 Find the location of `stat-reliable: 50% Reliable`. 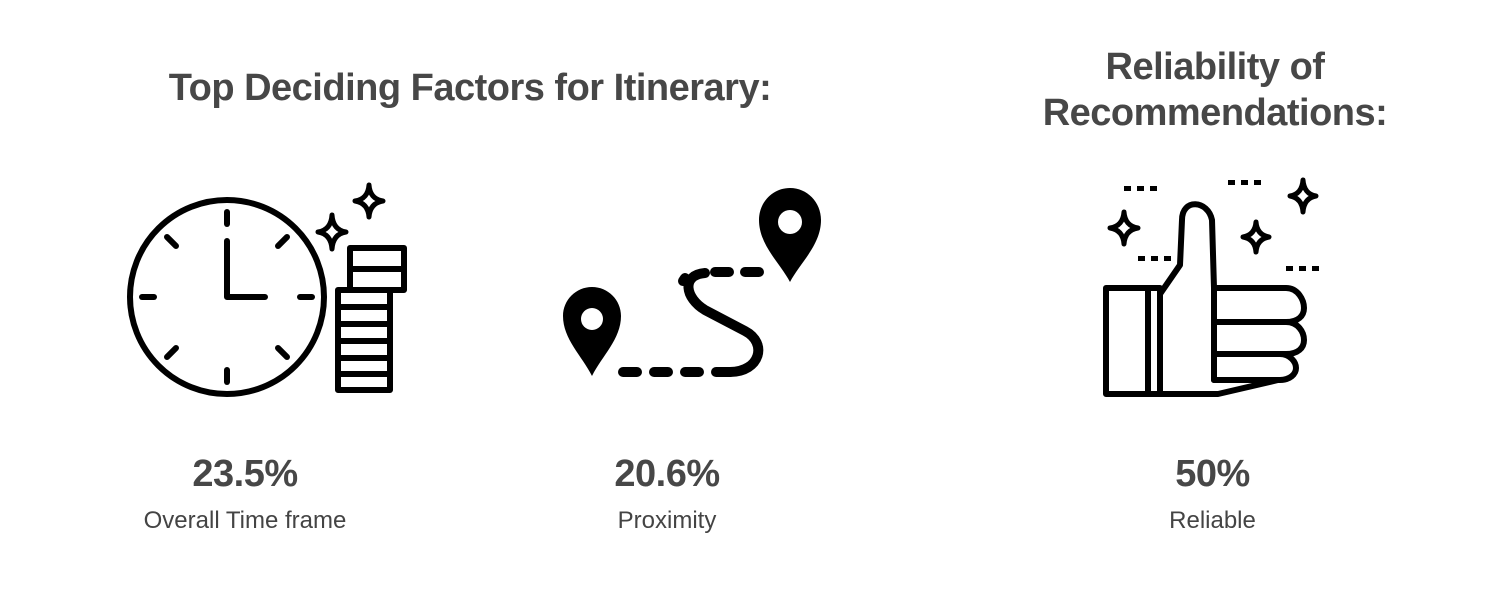

stat-reliable: 50% Reliable is located at coordinates (1212, 494).